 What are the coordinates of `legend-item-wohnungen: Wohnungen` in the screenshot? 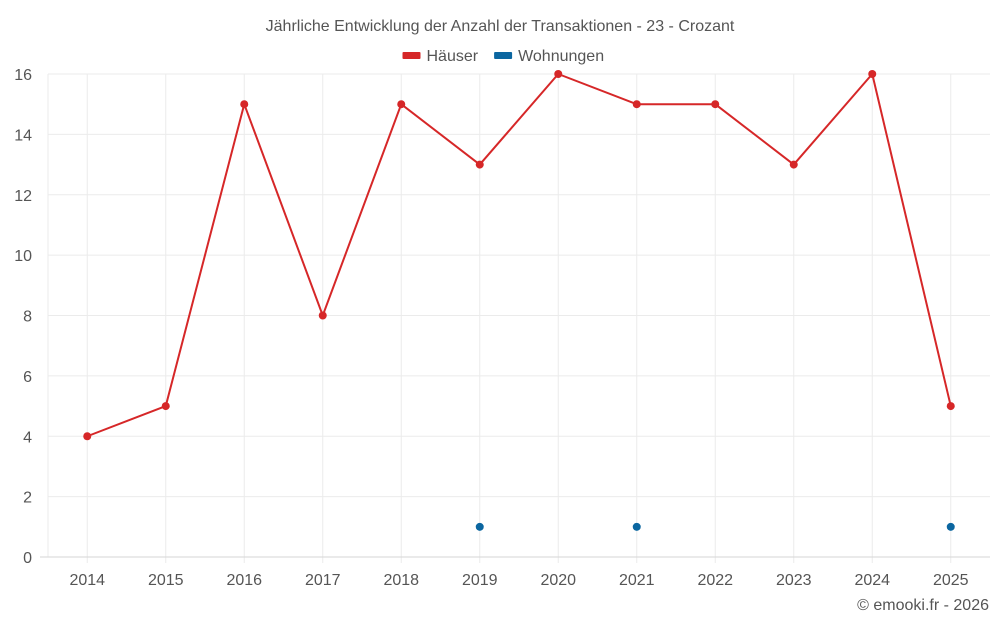 It's located at (549, 56).